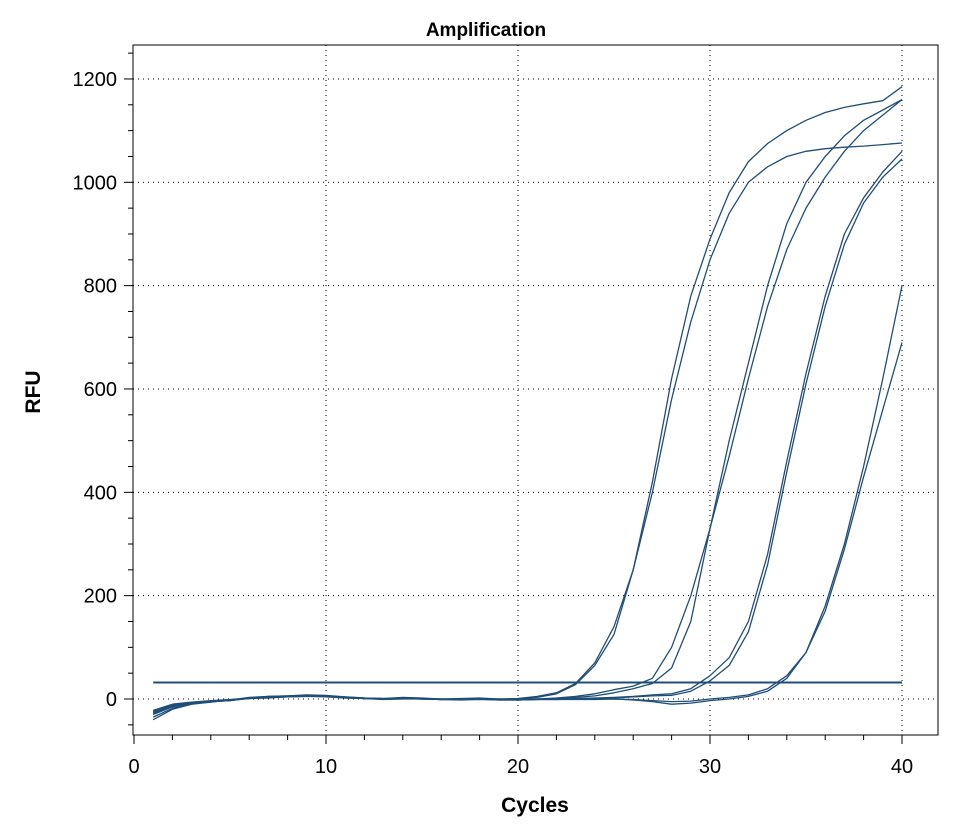 The height and width of the screenshot is (836, 972). I want to click on y-tick-label: 0, so click(111, 700).